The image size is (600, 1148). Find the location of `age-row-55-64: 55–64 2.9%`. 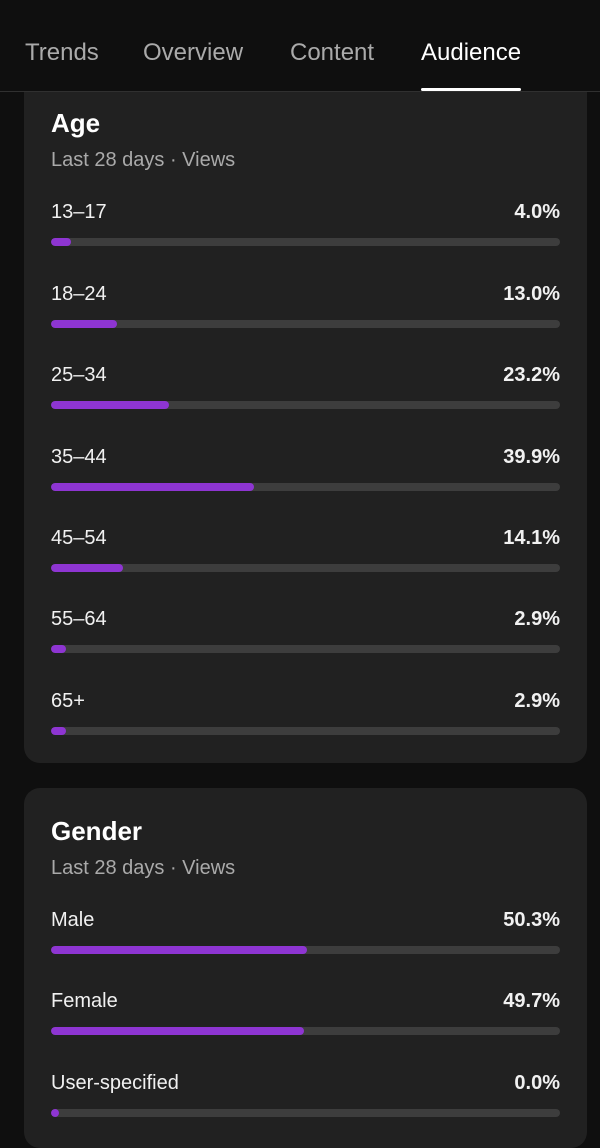

age-row-55-64: 55–64 2.9% is located at coordinates (305, 633).